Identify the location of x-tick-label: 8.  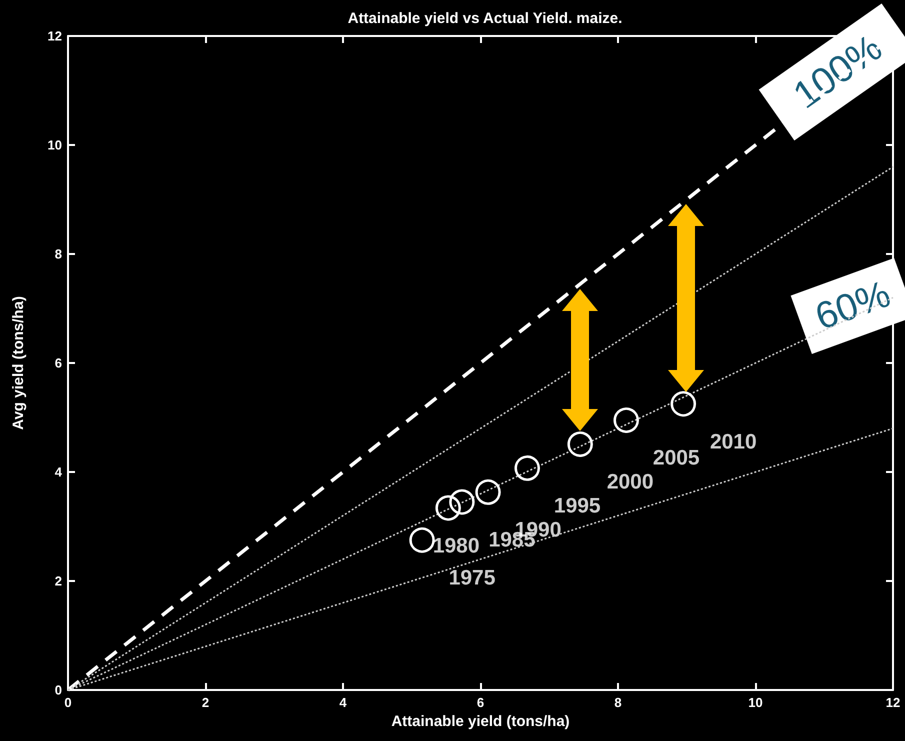
(618, 702).